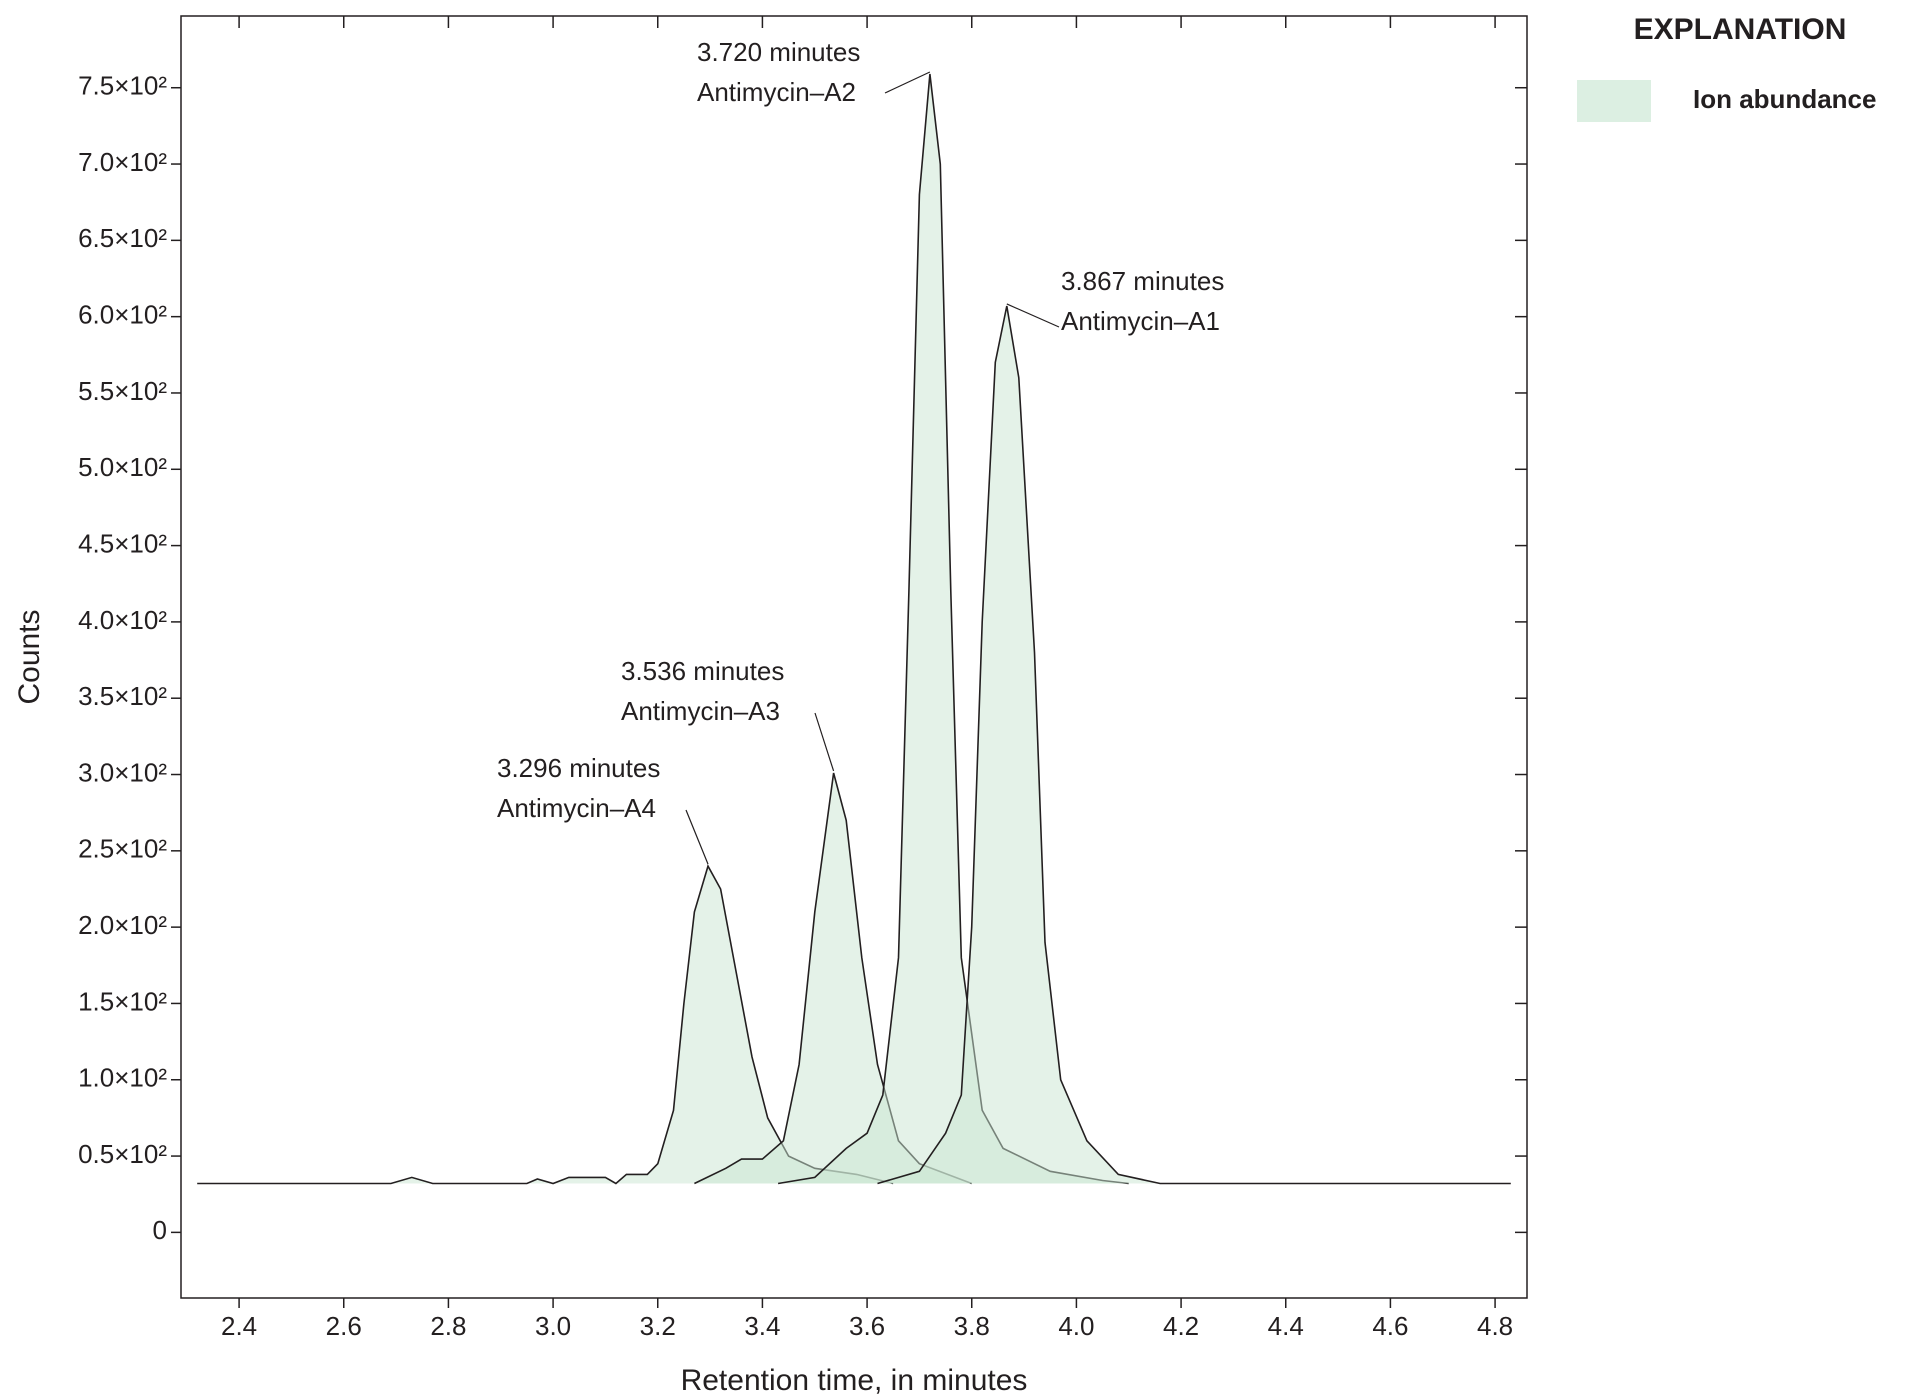 The width and height of the screenshot is (1913, 1396). What do you see at coordinates (122, 162) in the screenshot?
I see `y-tick-label: 7.0×10²` at bounding box center [122, 162].